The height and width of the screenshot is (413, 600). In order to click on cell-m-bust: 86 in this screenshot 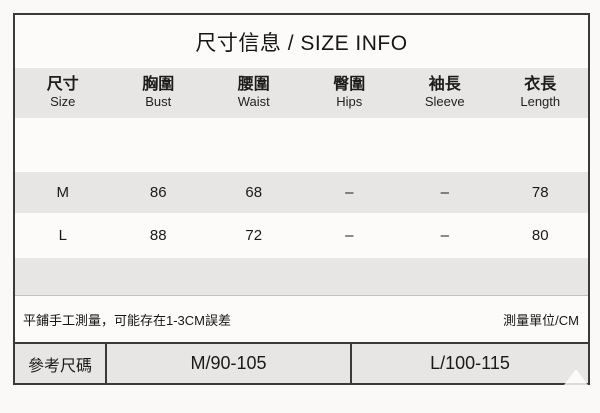, I will do `click(158, 192)`.